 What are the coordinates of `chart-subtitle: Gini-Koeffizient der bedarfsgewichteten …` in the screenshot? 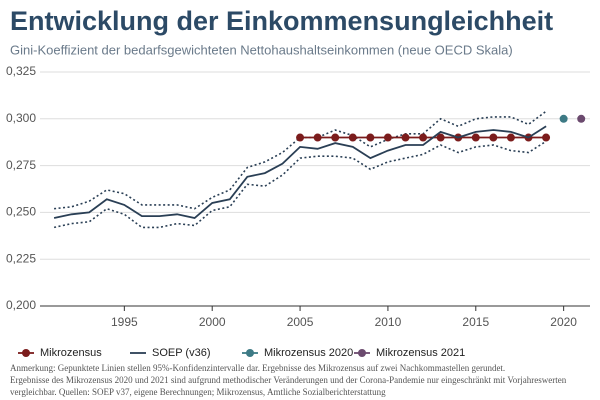 It's located at (261, 49).